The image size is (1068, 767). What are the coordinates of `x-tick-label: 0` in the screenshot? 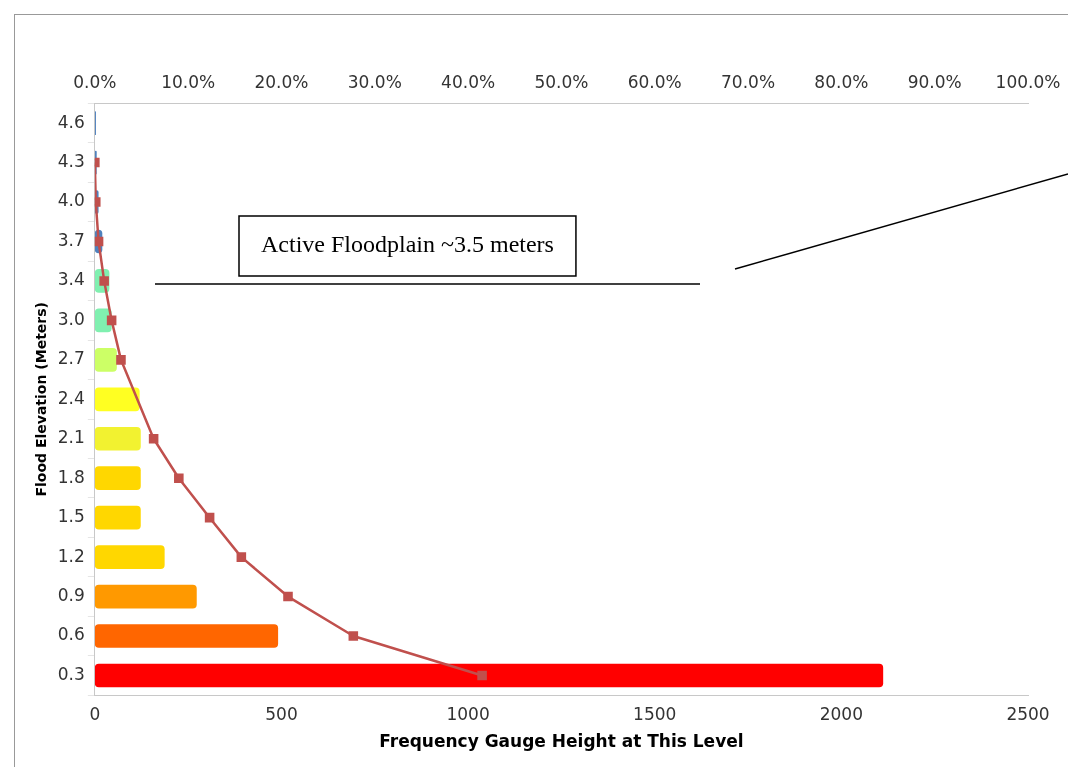 It's located at (95, 713).